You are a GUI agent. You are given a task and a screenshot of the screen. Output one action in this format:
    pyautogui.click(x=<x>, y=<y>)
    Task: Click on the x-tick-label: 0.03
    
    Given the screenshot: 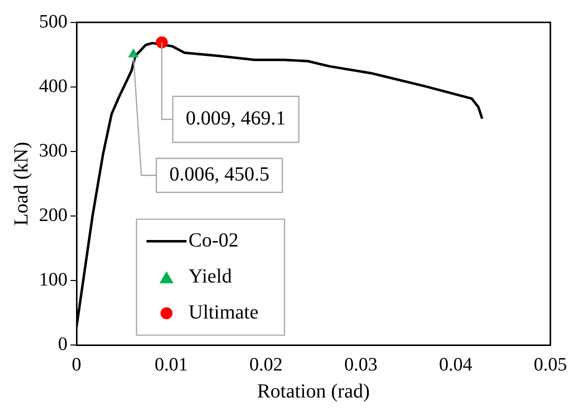 What is the action you would take?
    pyautogui.click(x=361, y=365)
    